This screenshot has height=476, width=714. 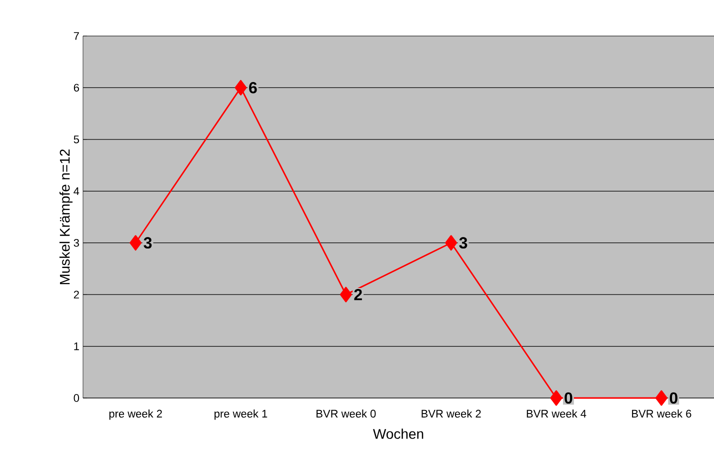 What do you see at coordinates (76, 346) in the screenshot?
I see `y-tick-label: 1` at bounding box center [76, 346].